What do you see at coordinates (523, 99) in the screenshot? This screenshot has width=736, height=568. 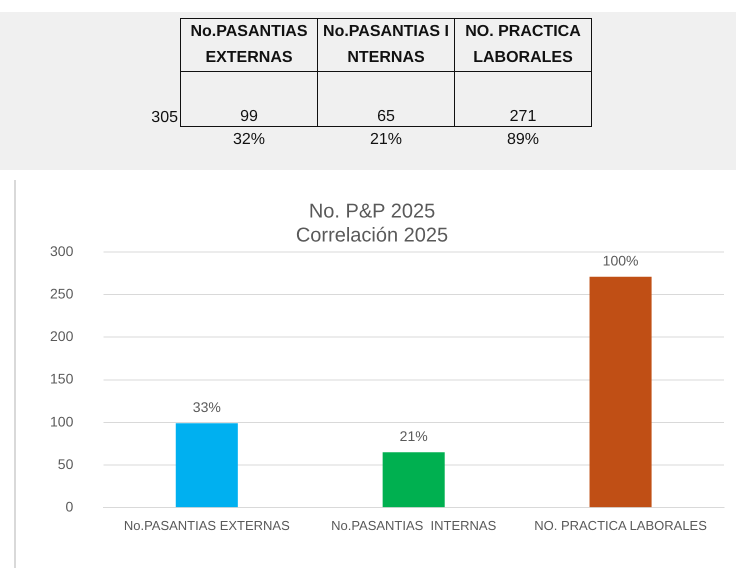 I see `text: 271` at bounding box center [523, 99].